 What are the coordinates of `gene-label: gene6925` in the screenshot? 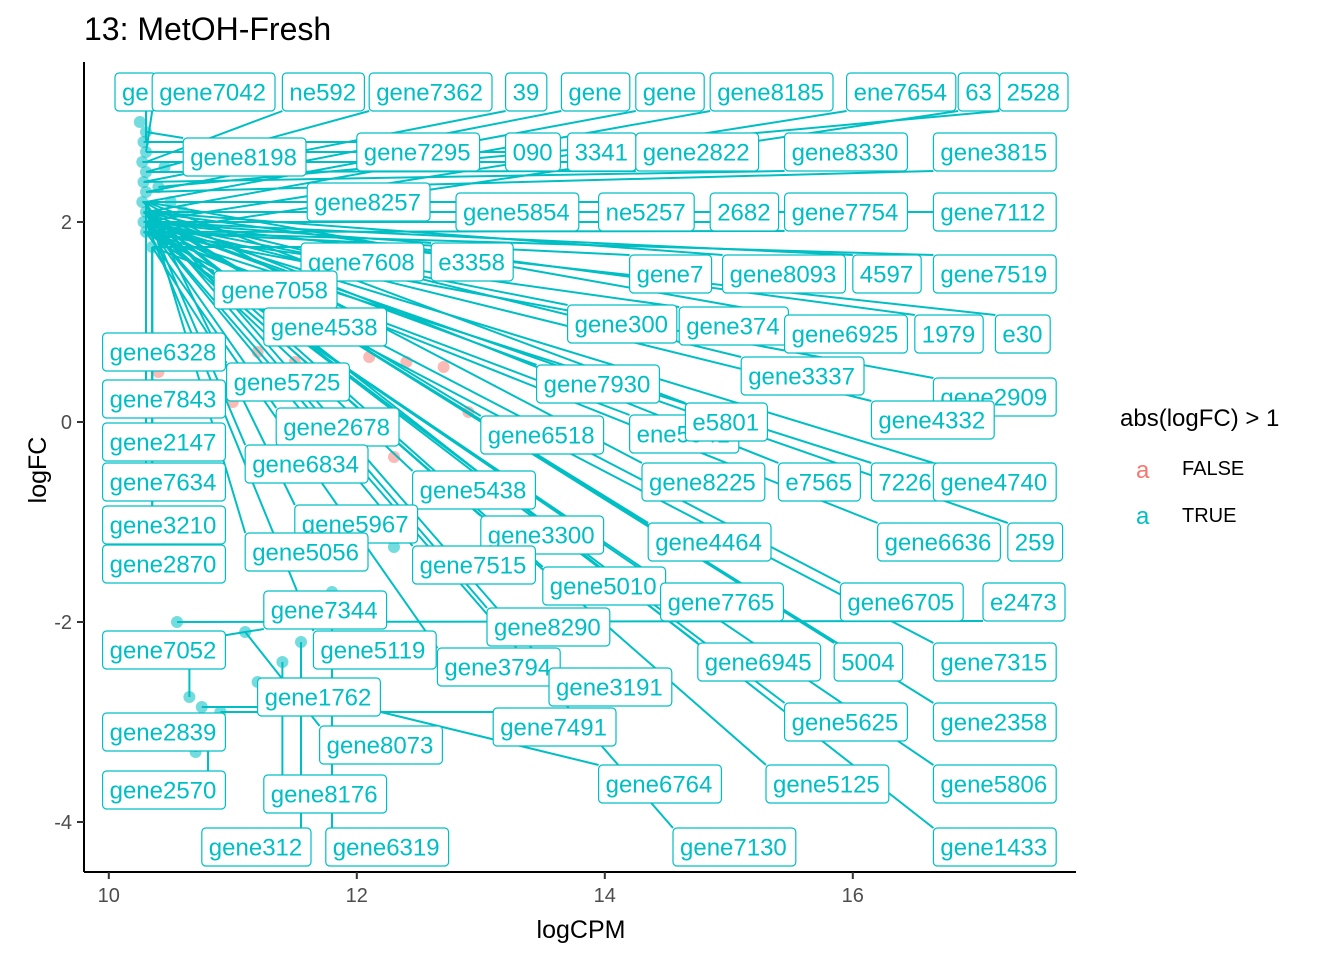 It's located at (845, 334).